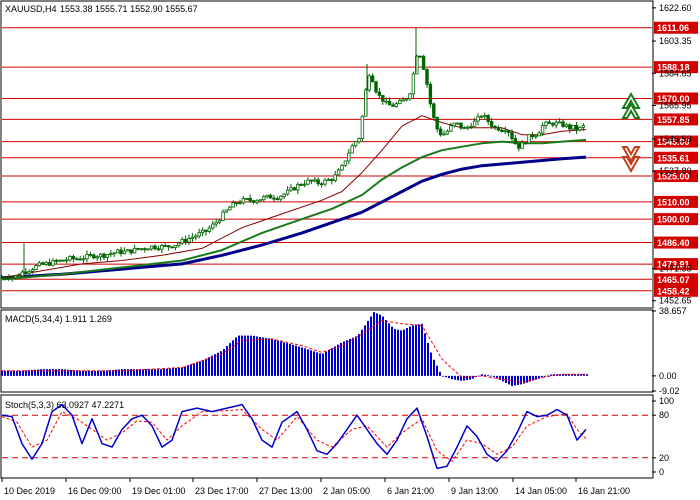  I want to click on price-level-tag, so click(676, 242).